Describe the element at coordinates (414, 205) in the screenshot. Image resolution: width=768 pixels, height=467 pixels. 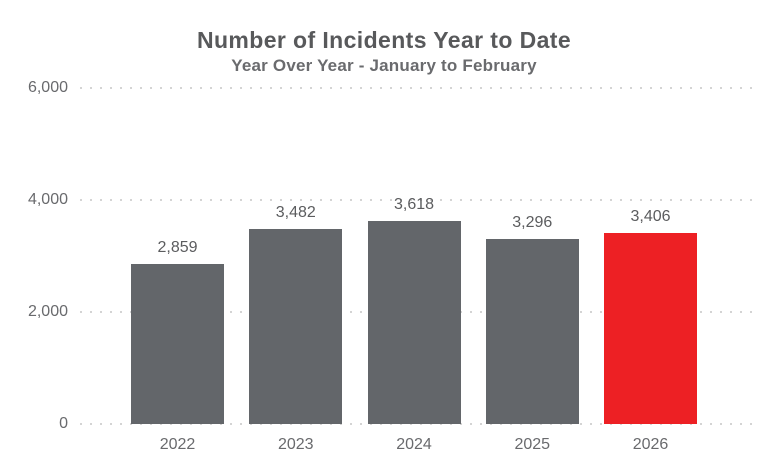
I see `bar-value-label: 3,618` at that location.